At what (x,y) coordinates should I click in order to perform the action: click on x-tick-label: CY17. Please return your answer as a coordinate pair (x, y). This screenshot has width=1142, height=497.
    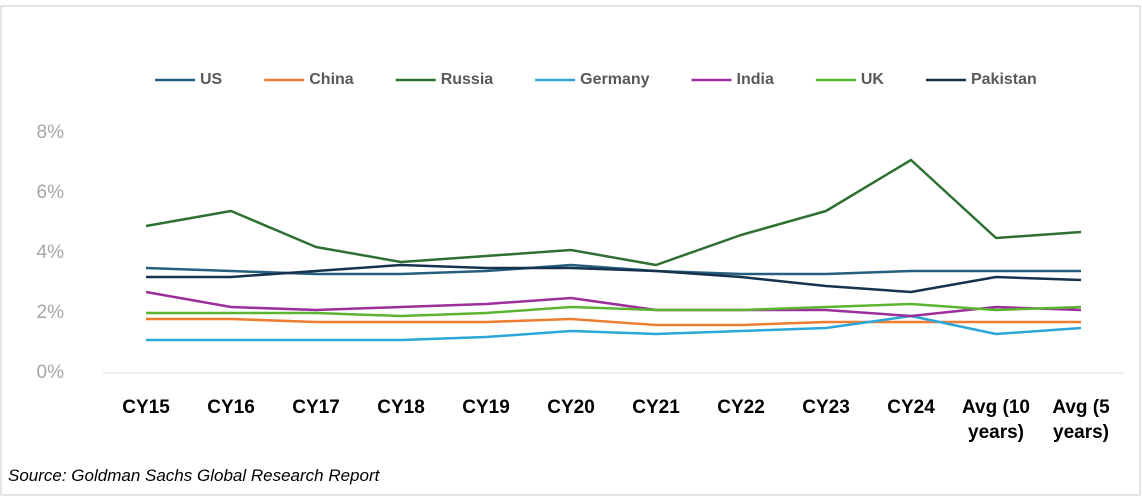
    Looking at the image, I should click on (316, 407).